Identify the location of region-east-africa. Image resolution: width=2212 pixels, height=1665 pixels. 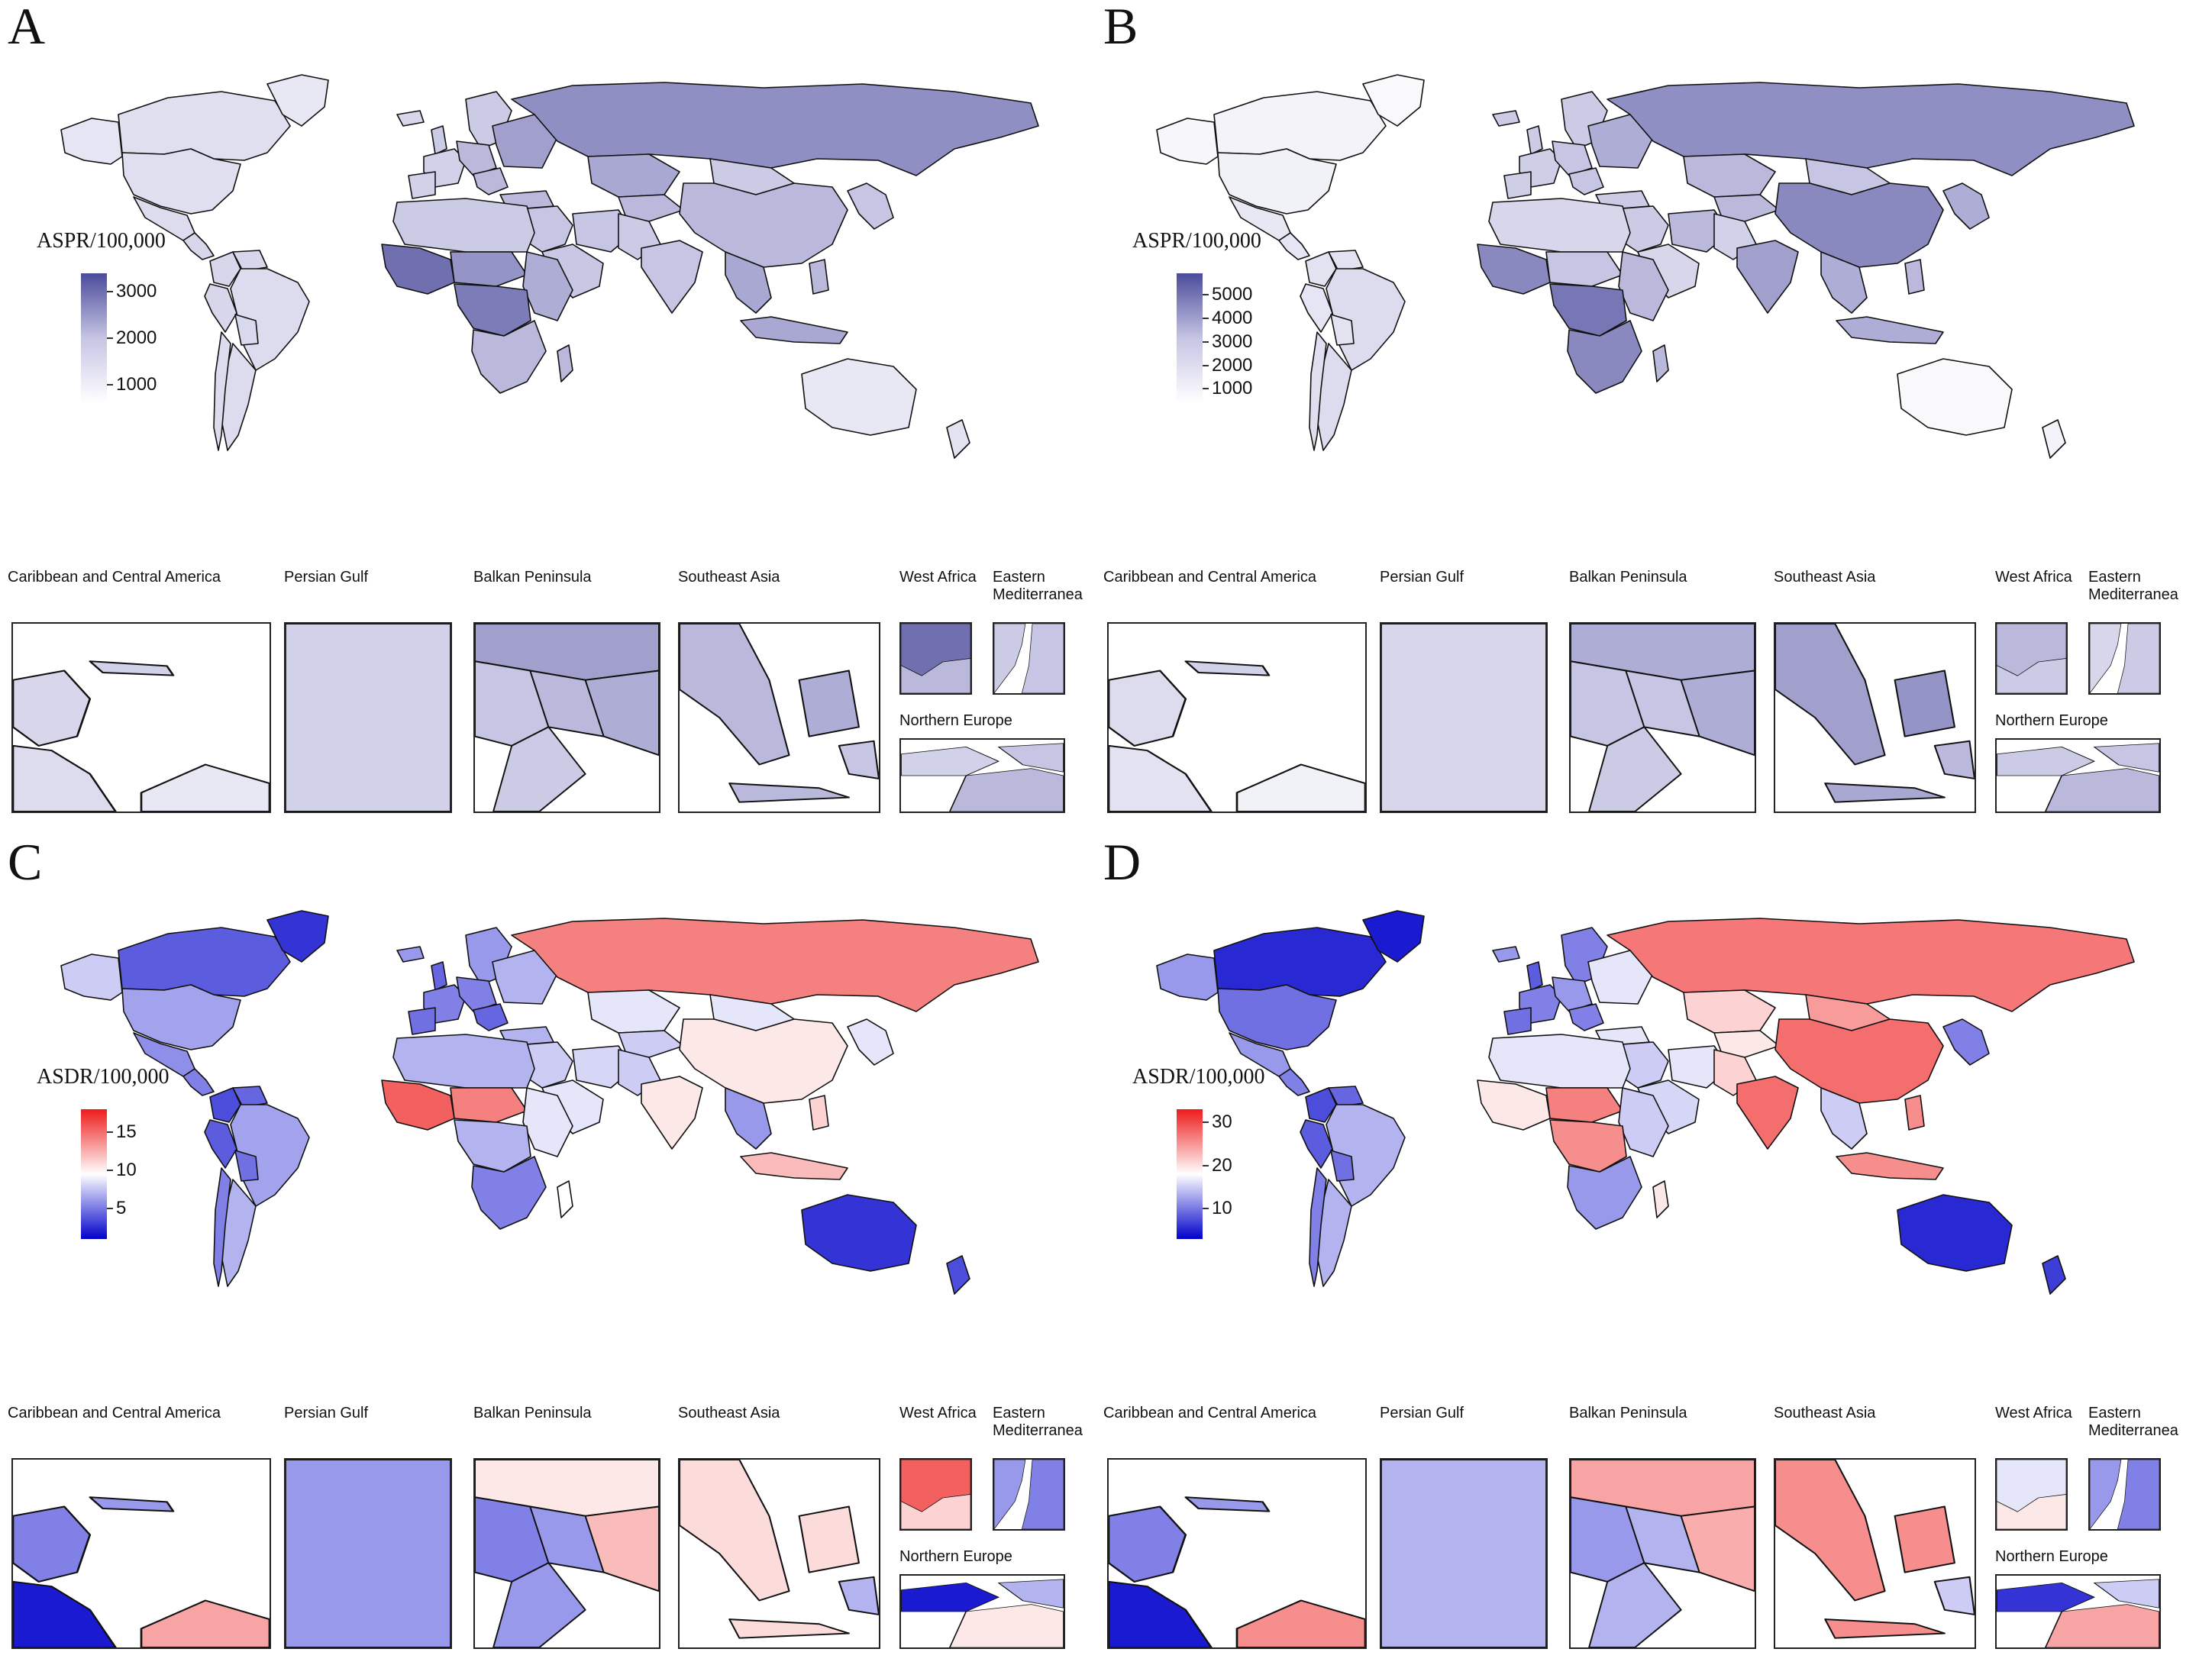
(1643, 1122).